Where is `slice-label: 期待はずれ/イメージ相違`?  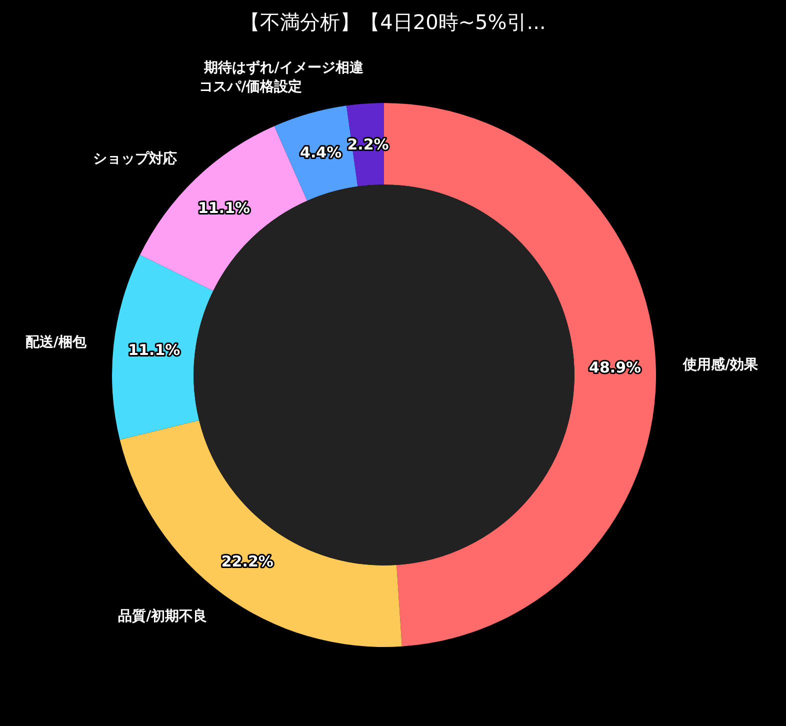 slice-label: 期待はずれ/イメージ相違 is located at coordinates (283, 68).